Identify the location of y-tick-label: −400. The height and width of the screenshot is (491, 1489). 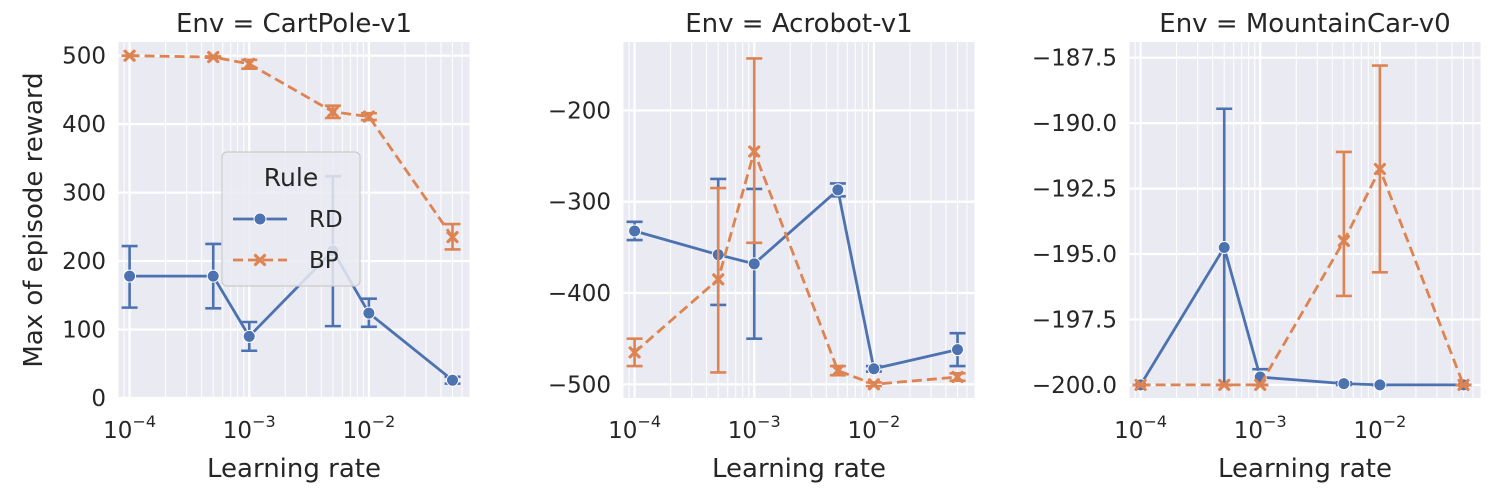
(579, 294).